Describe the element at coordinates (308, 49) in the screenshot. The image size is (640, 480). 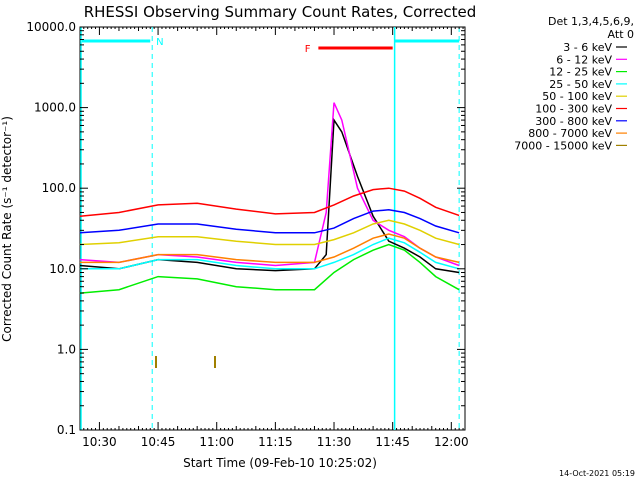
I see `annotation-f: F` at that location.